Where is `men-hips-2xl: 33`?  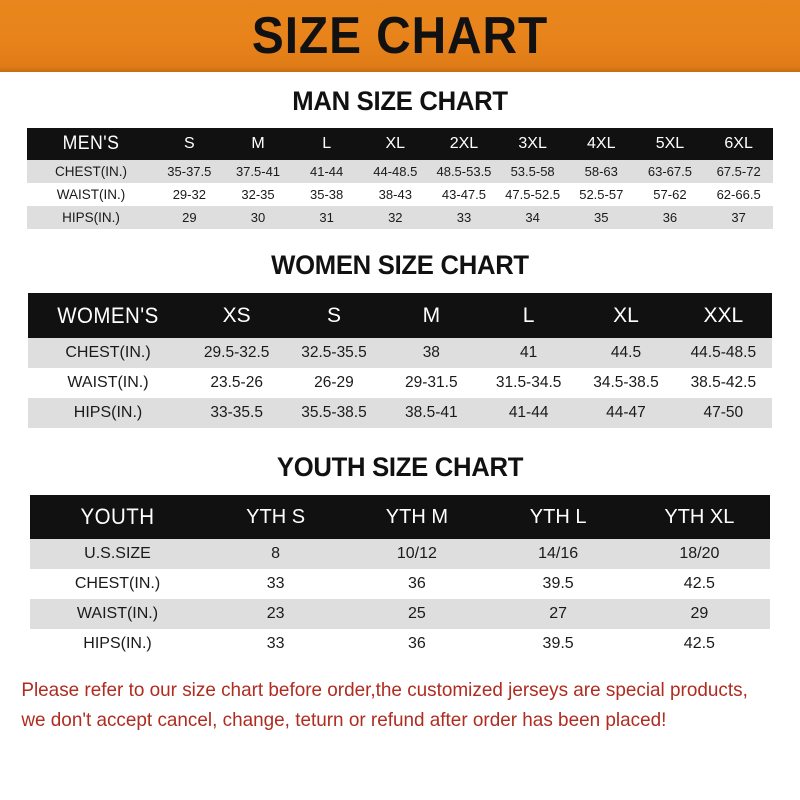 men-hips-2xl: 33 is located at coordinates (464, 217).